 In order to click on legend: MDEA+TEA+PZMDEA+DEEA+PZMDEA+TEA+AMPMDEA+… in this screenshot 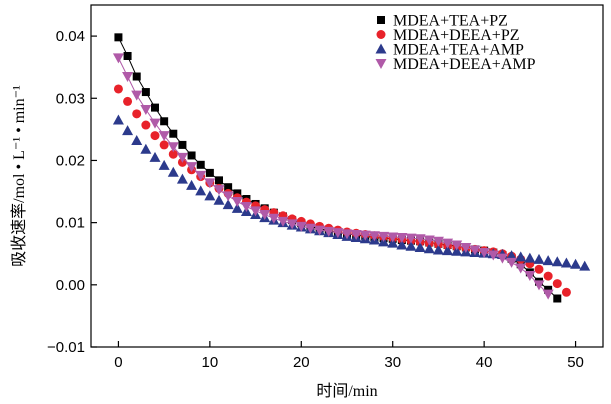, I will do `click(455, 43)`.